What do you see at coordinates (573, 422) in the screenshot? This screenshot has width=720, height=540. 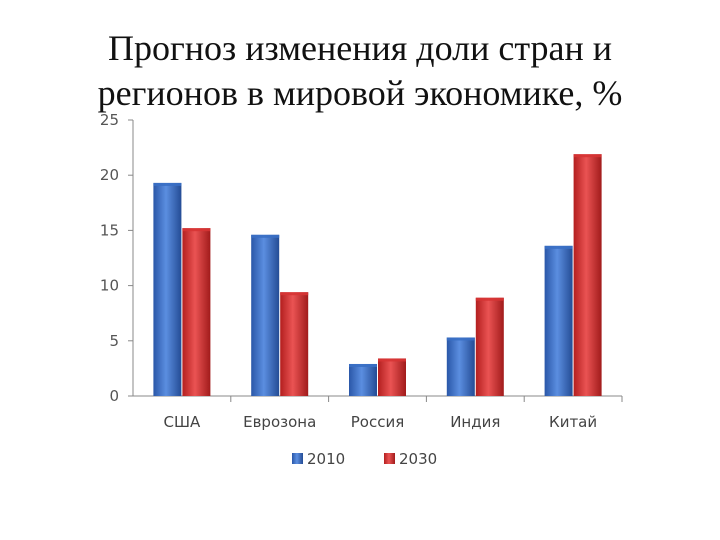 I see `category-label: Китай` at bounding box center [573, 422].